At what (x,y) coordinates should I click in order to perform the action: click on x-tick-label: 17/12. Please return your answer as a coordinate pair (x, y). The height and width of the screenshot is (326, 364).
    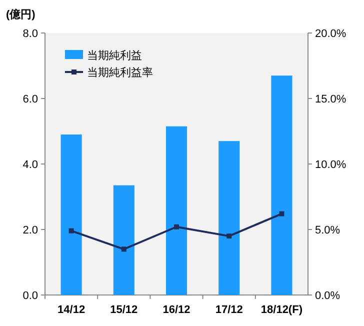
    Looking at the image, I should click on (229, 310).